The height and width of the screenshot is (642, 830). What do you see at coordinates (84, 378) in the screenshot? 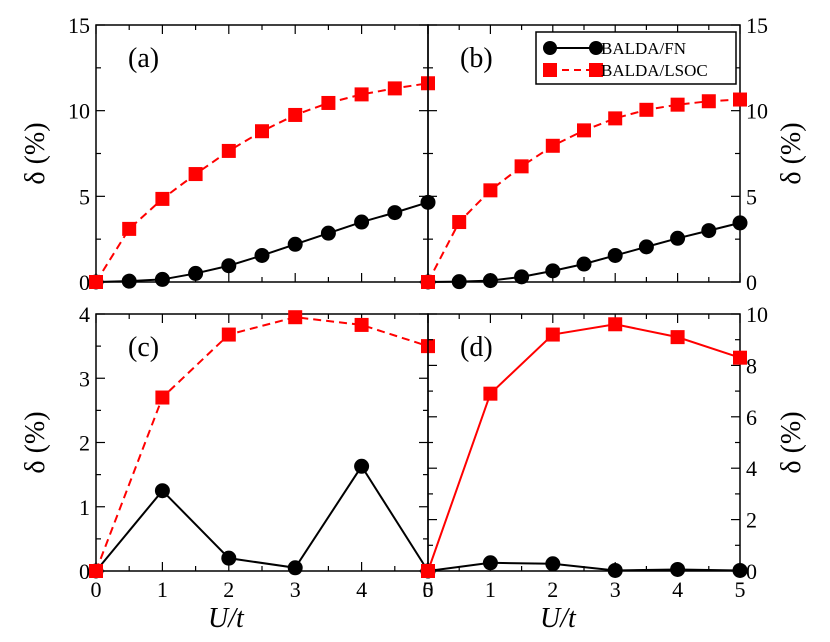
I see `y-tick-label: 3` at bounding box center [84, 378].